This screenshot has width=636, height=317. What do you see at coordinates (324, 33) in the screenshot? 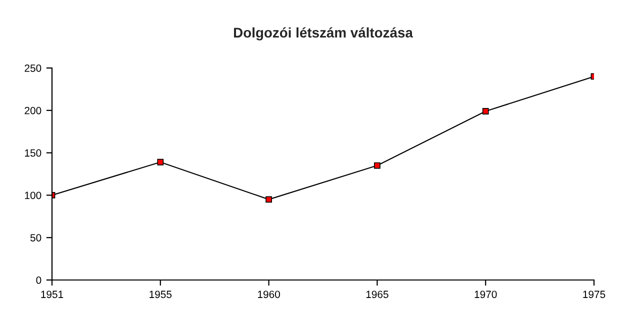
I see `chart-title: Dolgozói létszám változása` at bounding box center [324, 33].